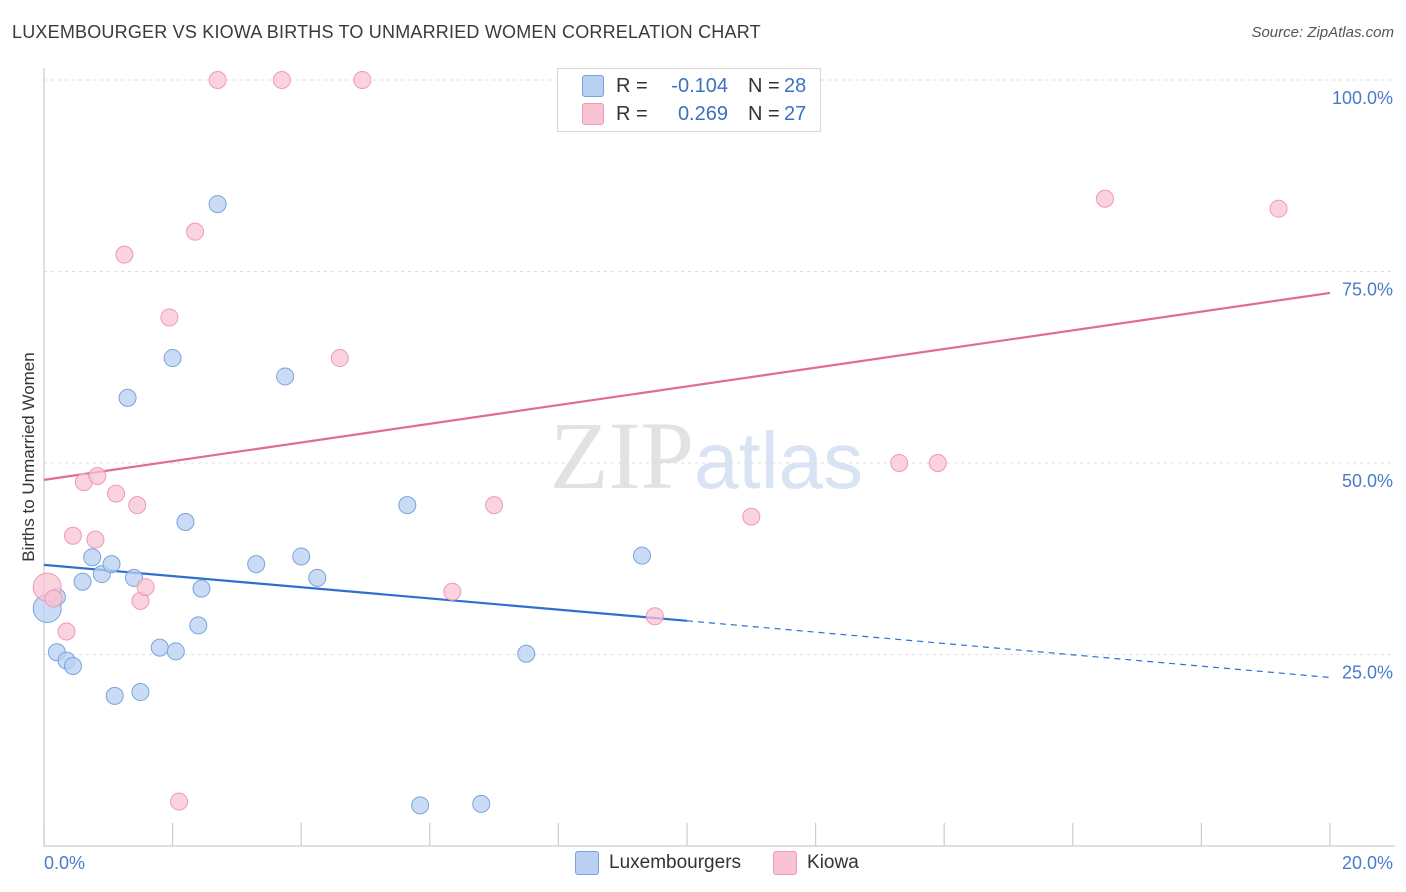 This screenshot has height=892, width=1406. What do you see at coordinates (675, 862) in the screenshot?
I see `series-label-luxembourgers: Luxembourgers` at bounding box center [675, 862].